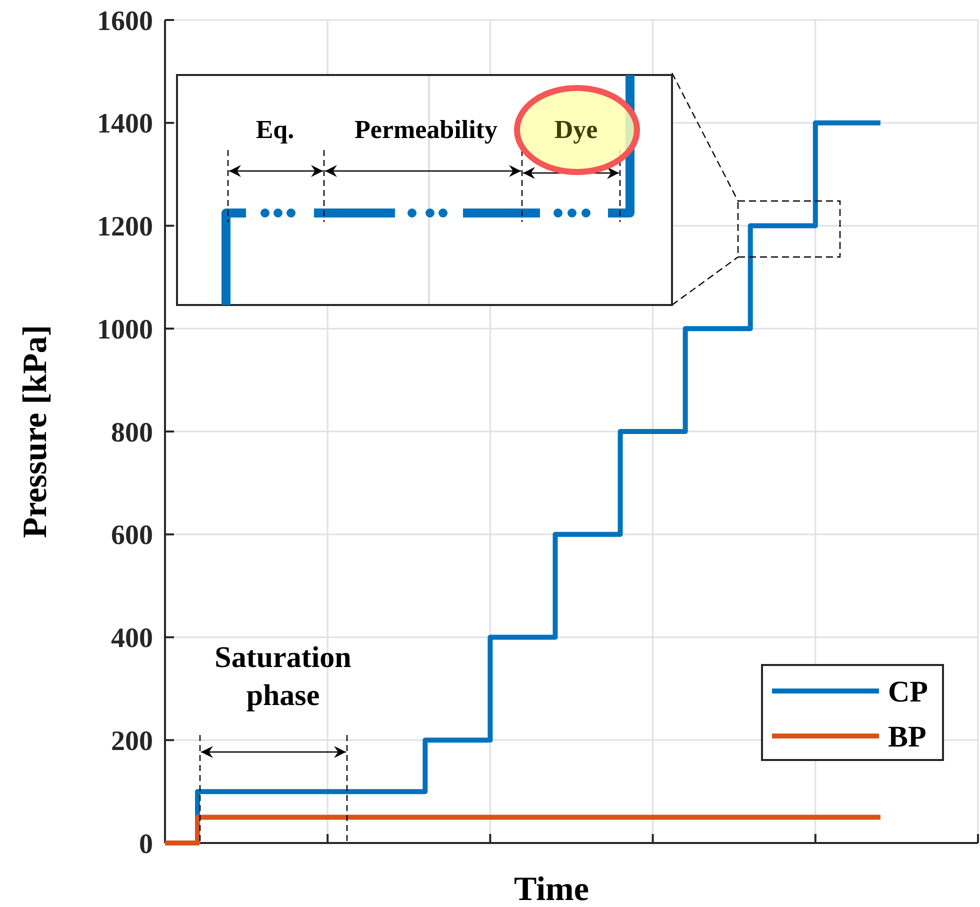 Image resolution: width=980 pixels, height=907 pixels. Describe the element at coordinates (125, 21) in the screenshot. I see `y-tick-label: 1600` at that location.